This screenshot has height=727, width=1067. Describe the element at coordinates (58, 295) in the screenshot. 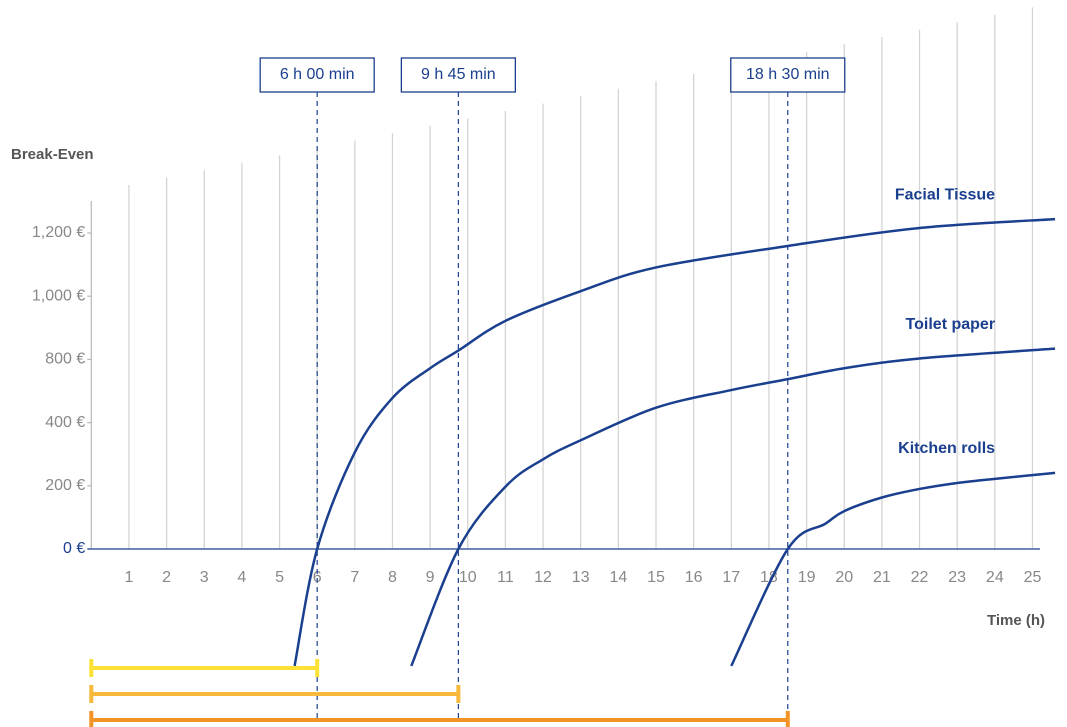

I see `y-tick-label: 1,000 €` at that location.